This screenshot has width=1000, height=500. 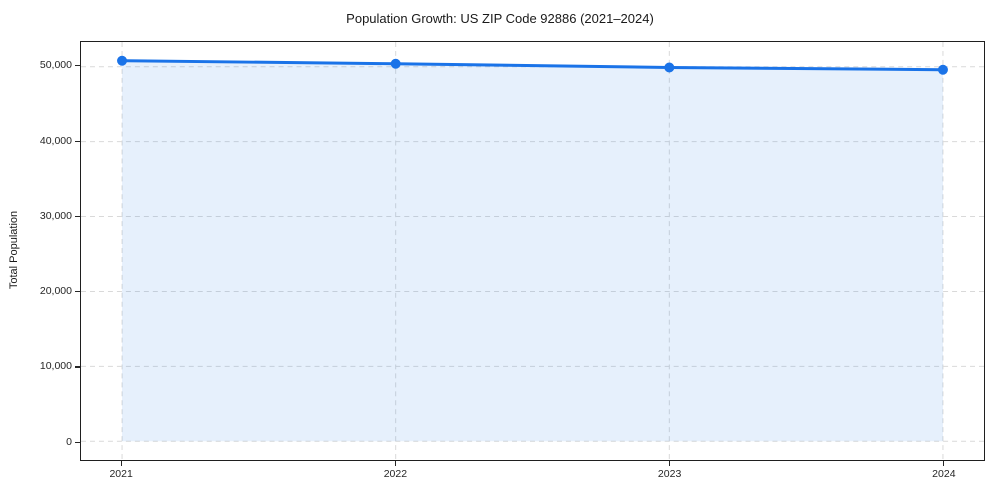 What do you see at coordinates (69, 441) in the screenshot?
I see `y-tick-label: 0` at bounding box center [69, 441].